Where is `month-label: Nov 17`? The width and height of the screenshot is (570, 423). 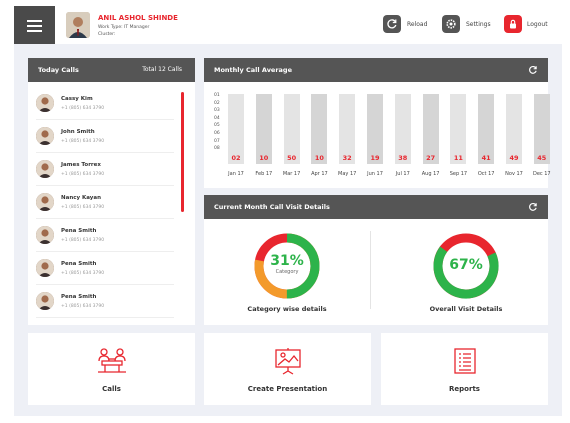 month-label: Nov 17 is located at coordinates (514, 174).